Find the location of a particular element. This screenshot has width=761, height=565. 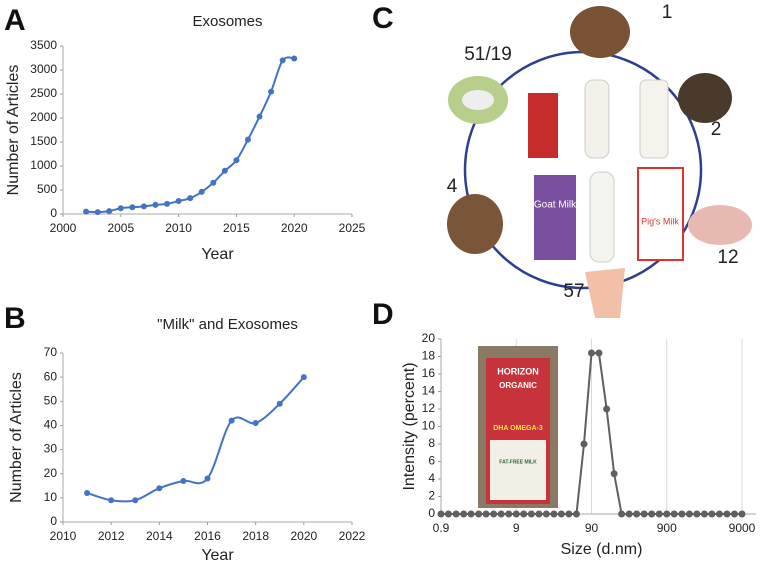

animal-pig is located at coordinates (720, 225).